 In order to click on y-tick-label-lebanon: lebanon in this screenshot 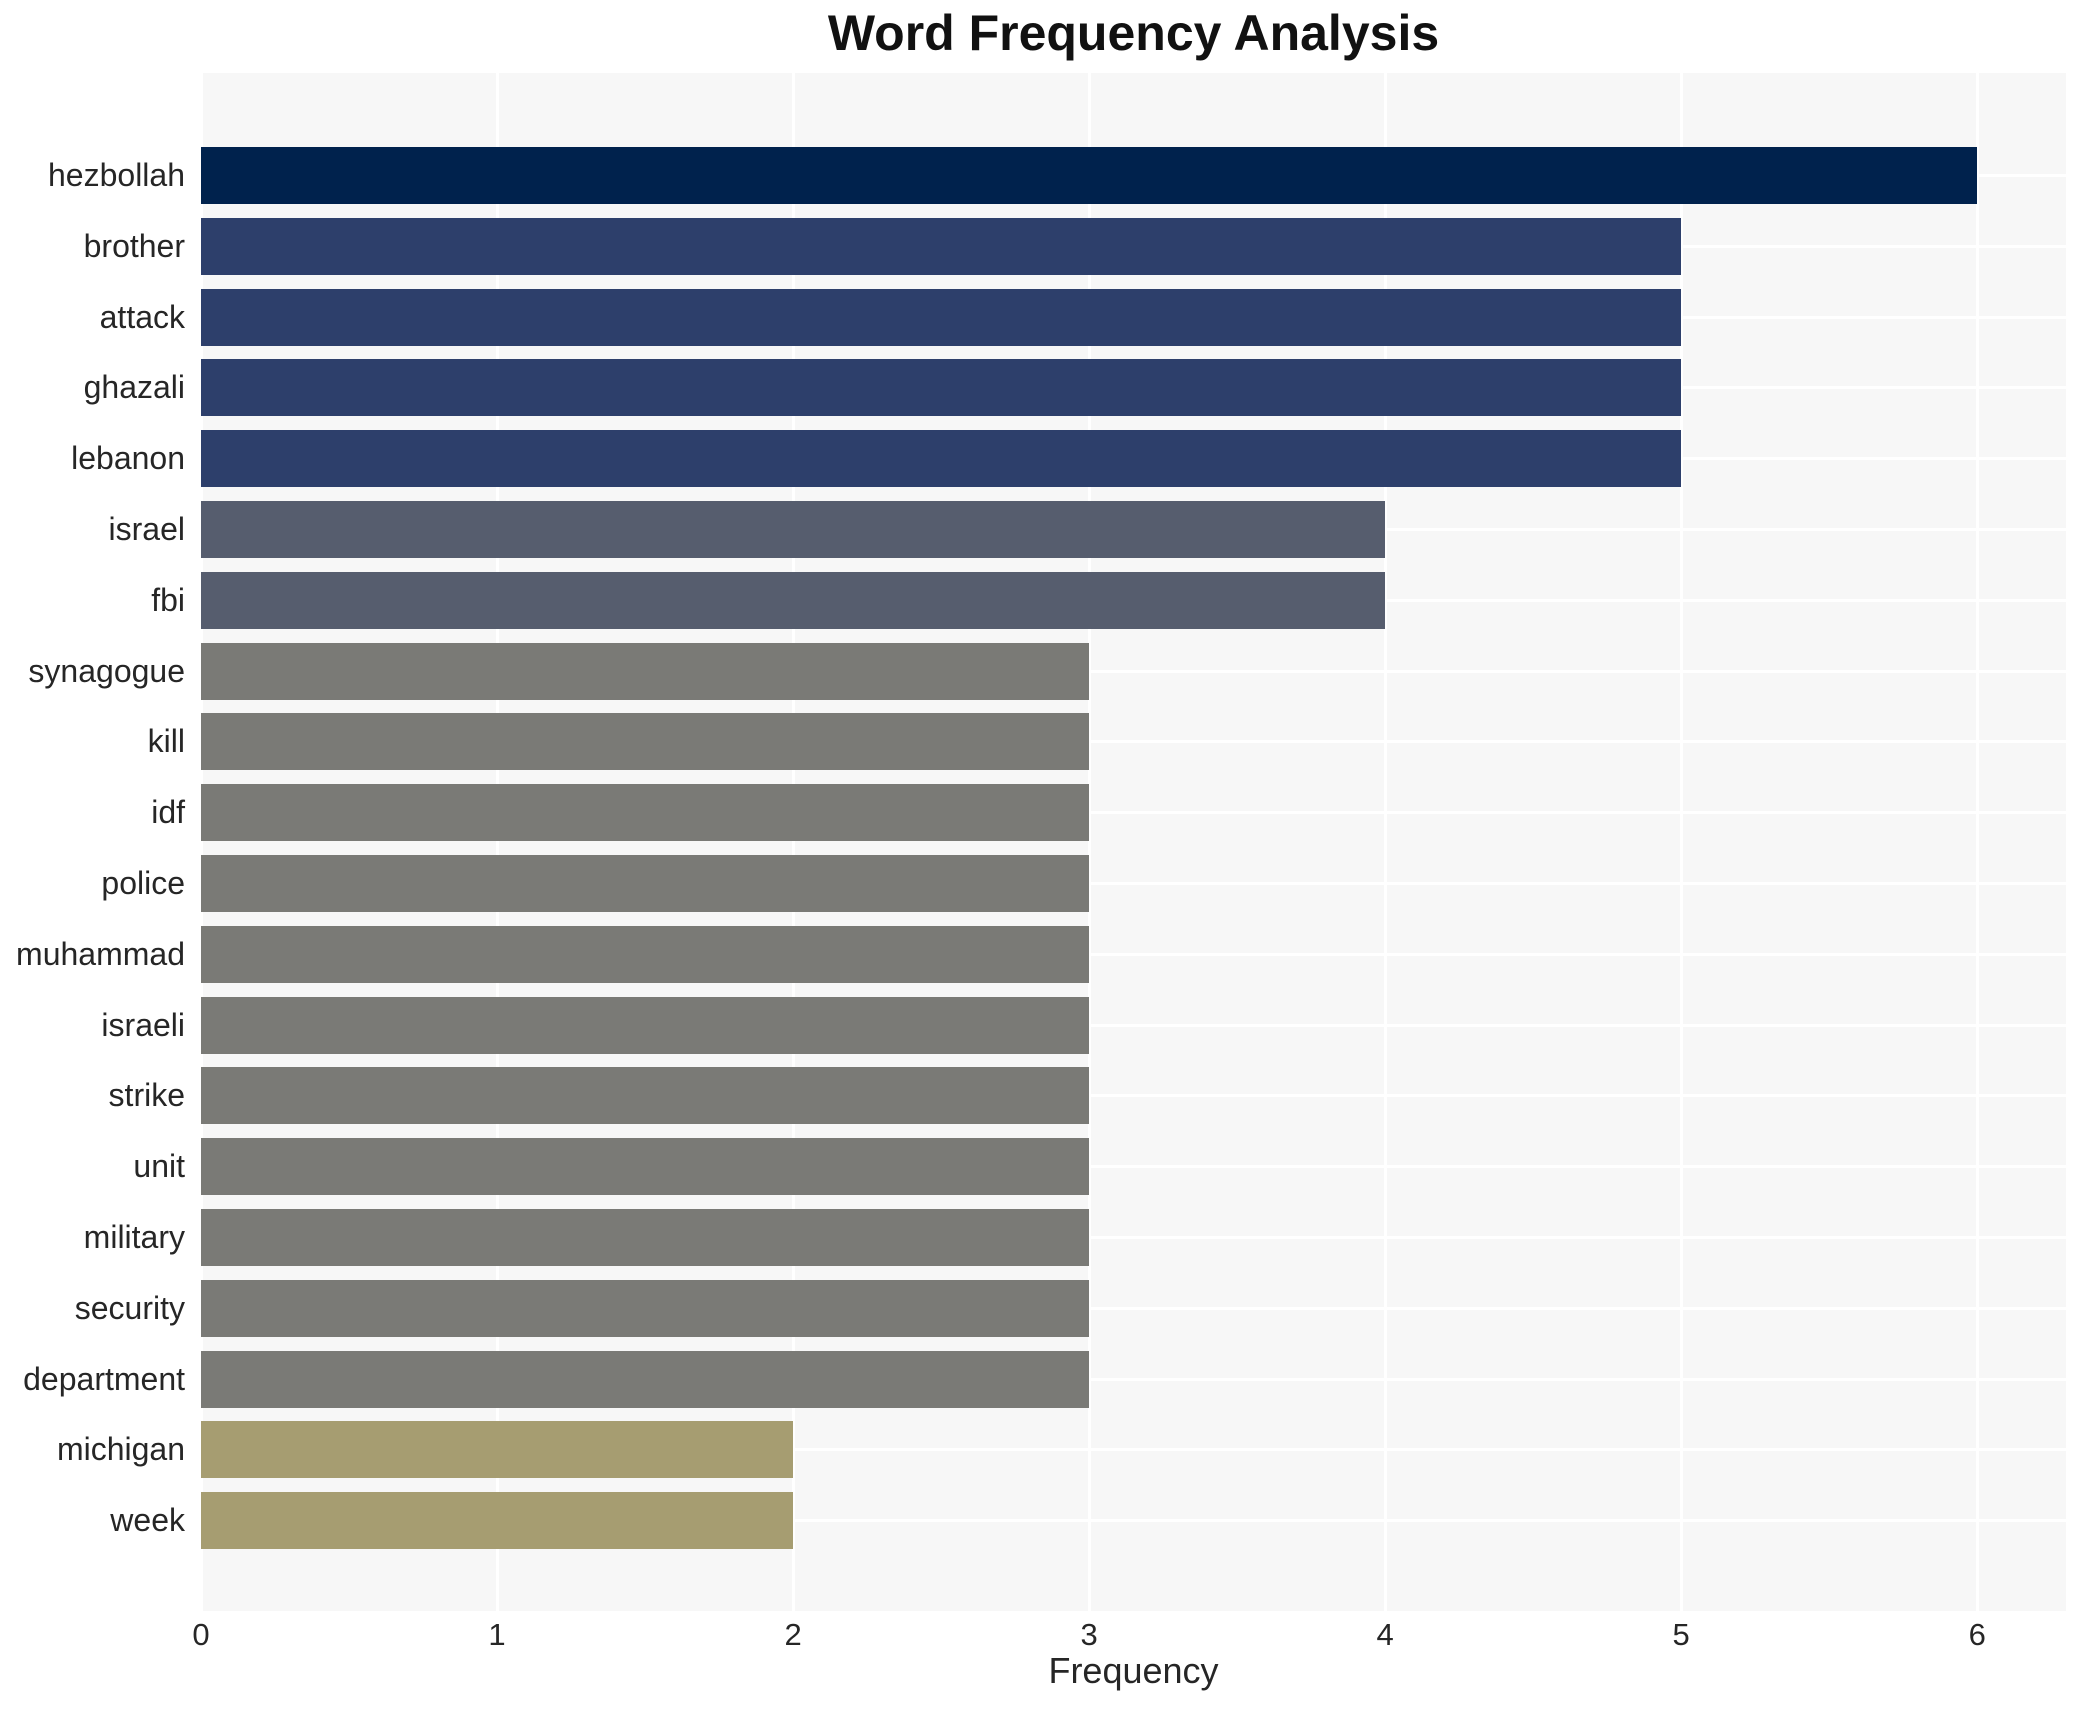, I will do `click(128, 458)`.